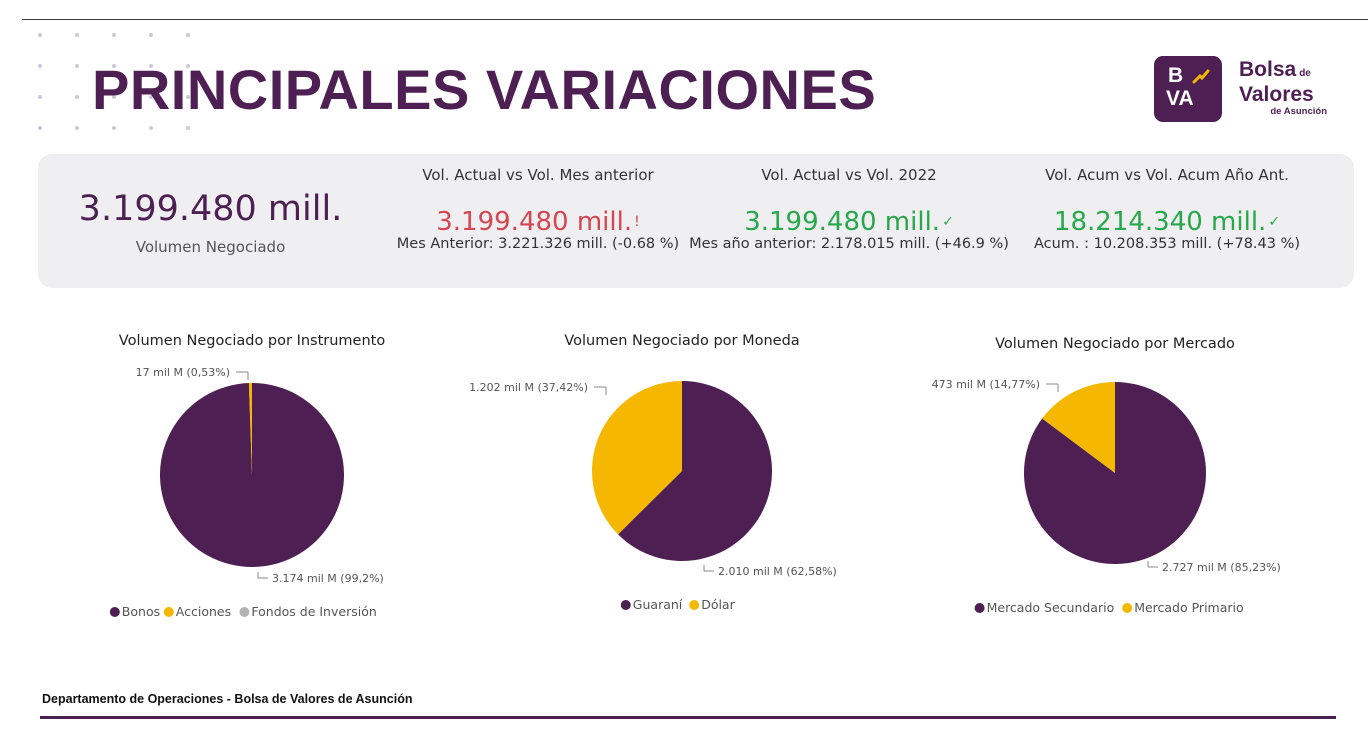 The width and height of the screenshot is (1368, 735). I want to click on chart-title: Volumen Negociado por Mercado, so click(1115, 344).